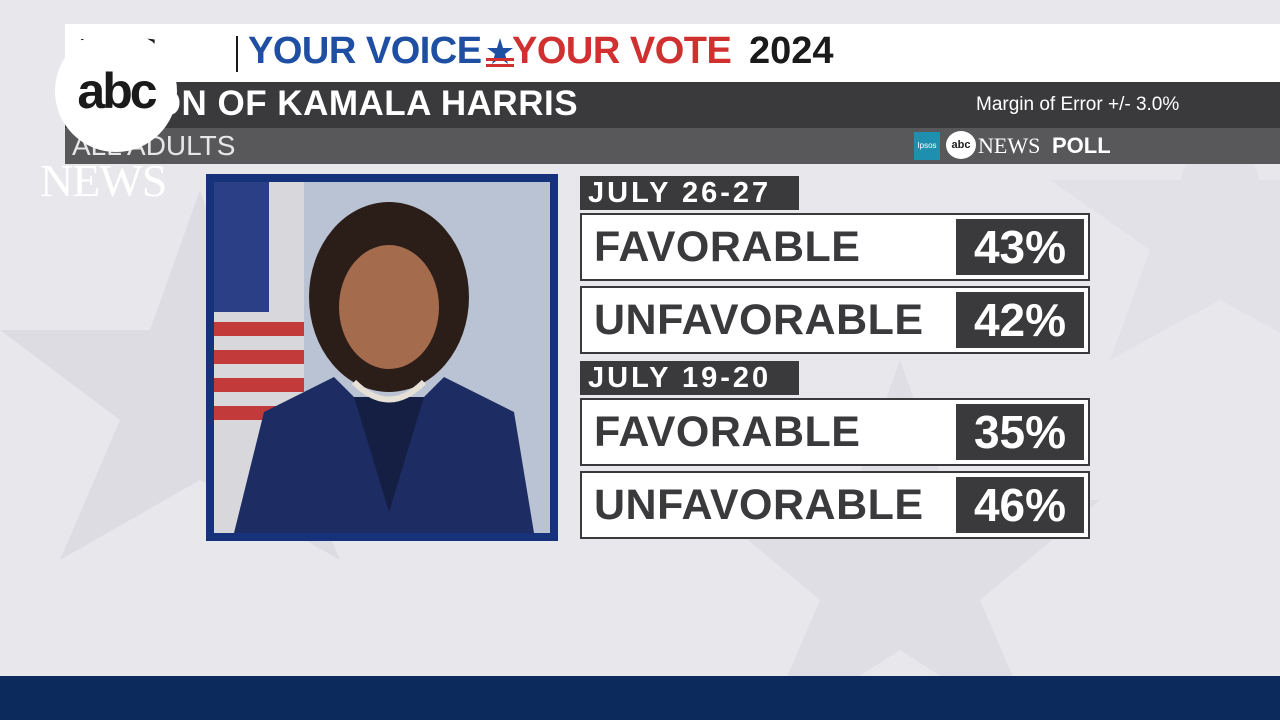  I want to click on poll-news-text: NEWS, so click(1009, 145).